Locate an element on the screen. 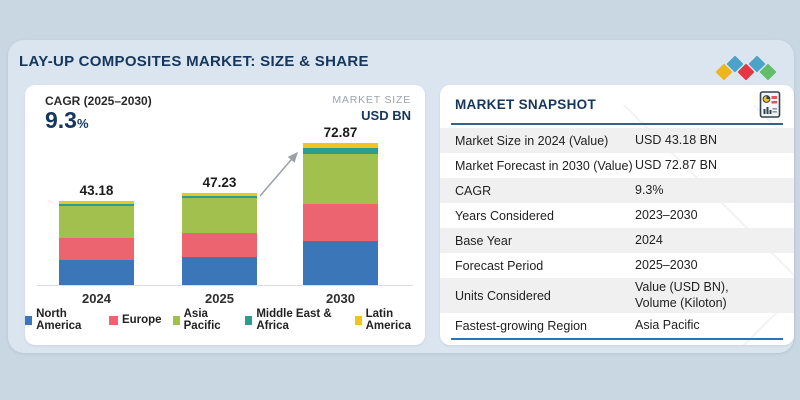 This screenshot has height=400, width=800. legend-item: Middle East & Africa is located at coordinates (294, 320).